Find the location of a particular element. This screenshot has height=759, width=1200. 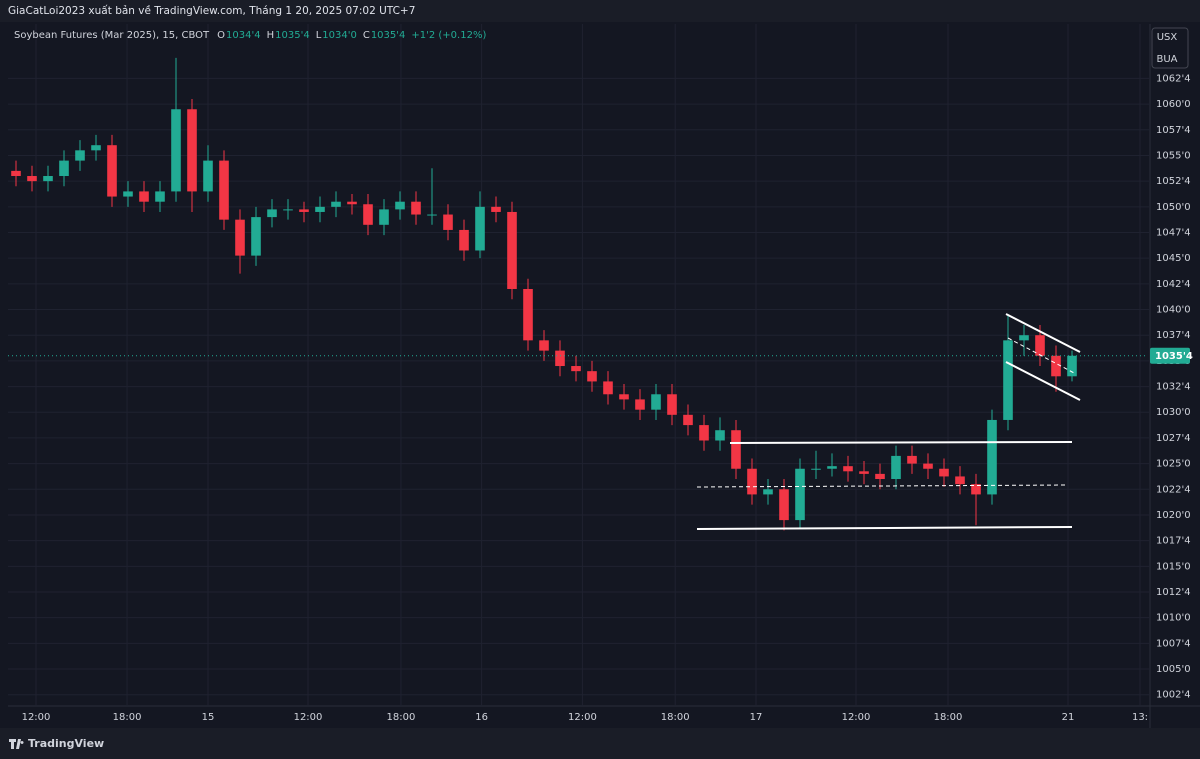

y-tick-label: 1055'0 is located at coordinates (1173, 155).